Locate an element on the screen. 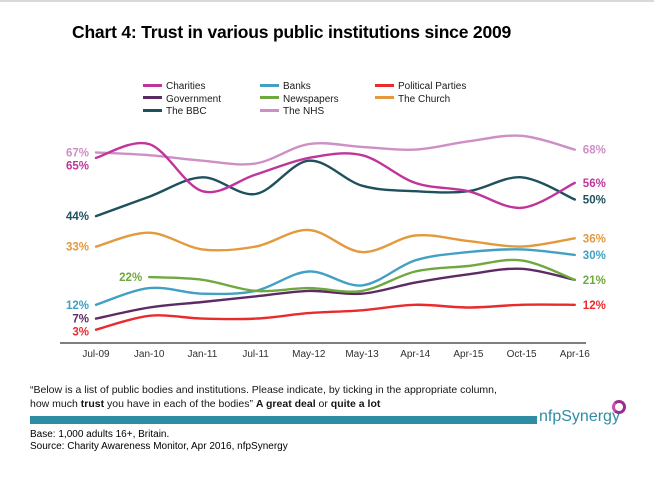  divider-bar is located at coordinates (283, 420).